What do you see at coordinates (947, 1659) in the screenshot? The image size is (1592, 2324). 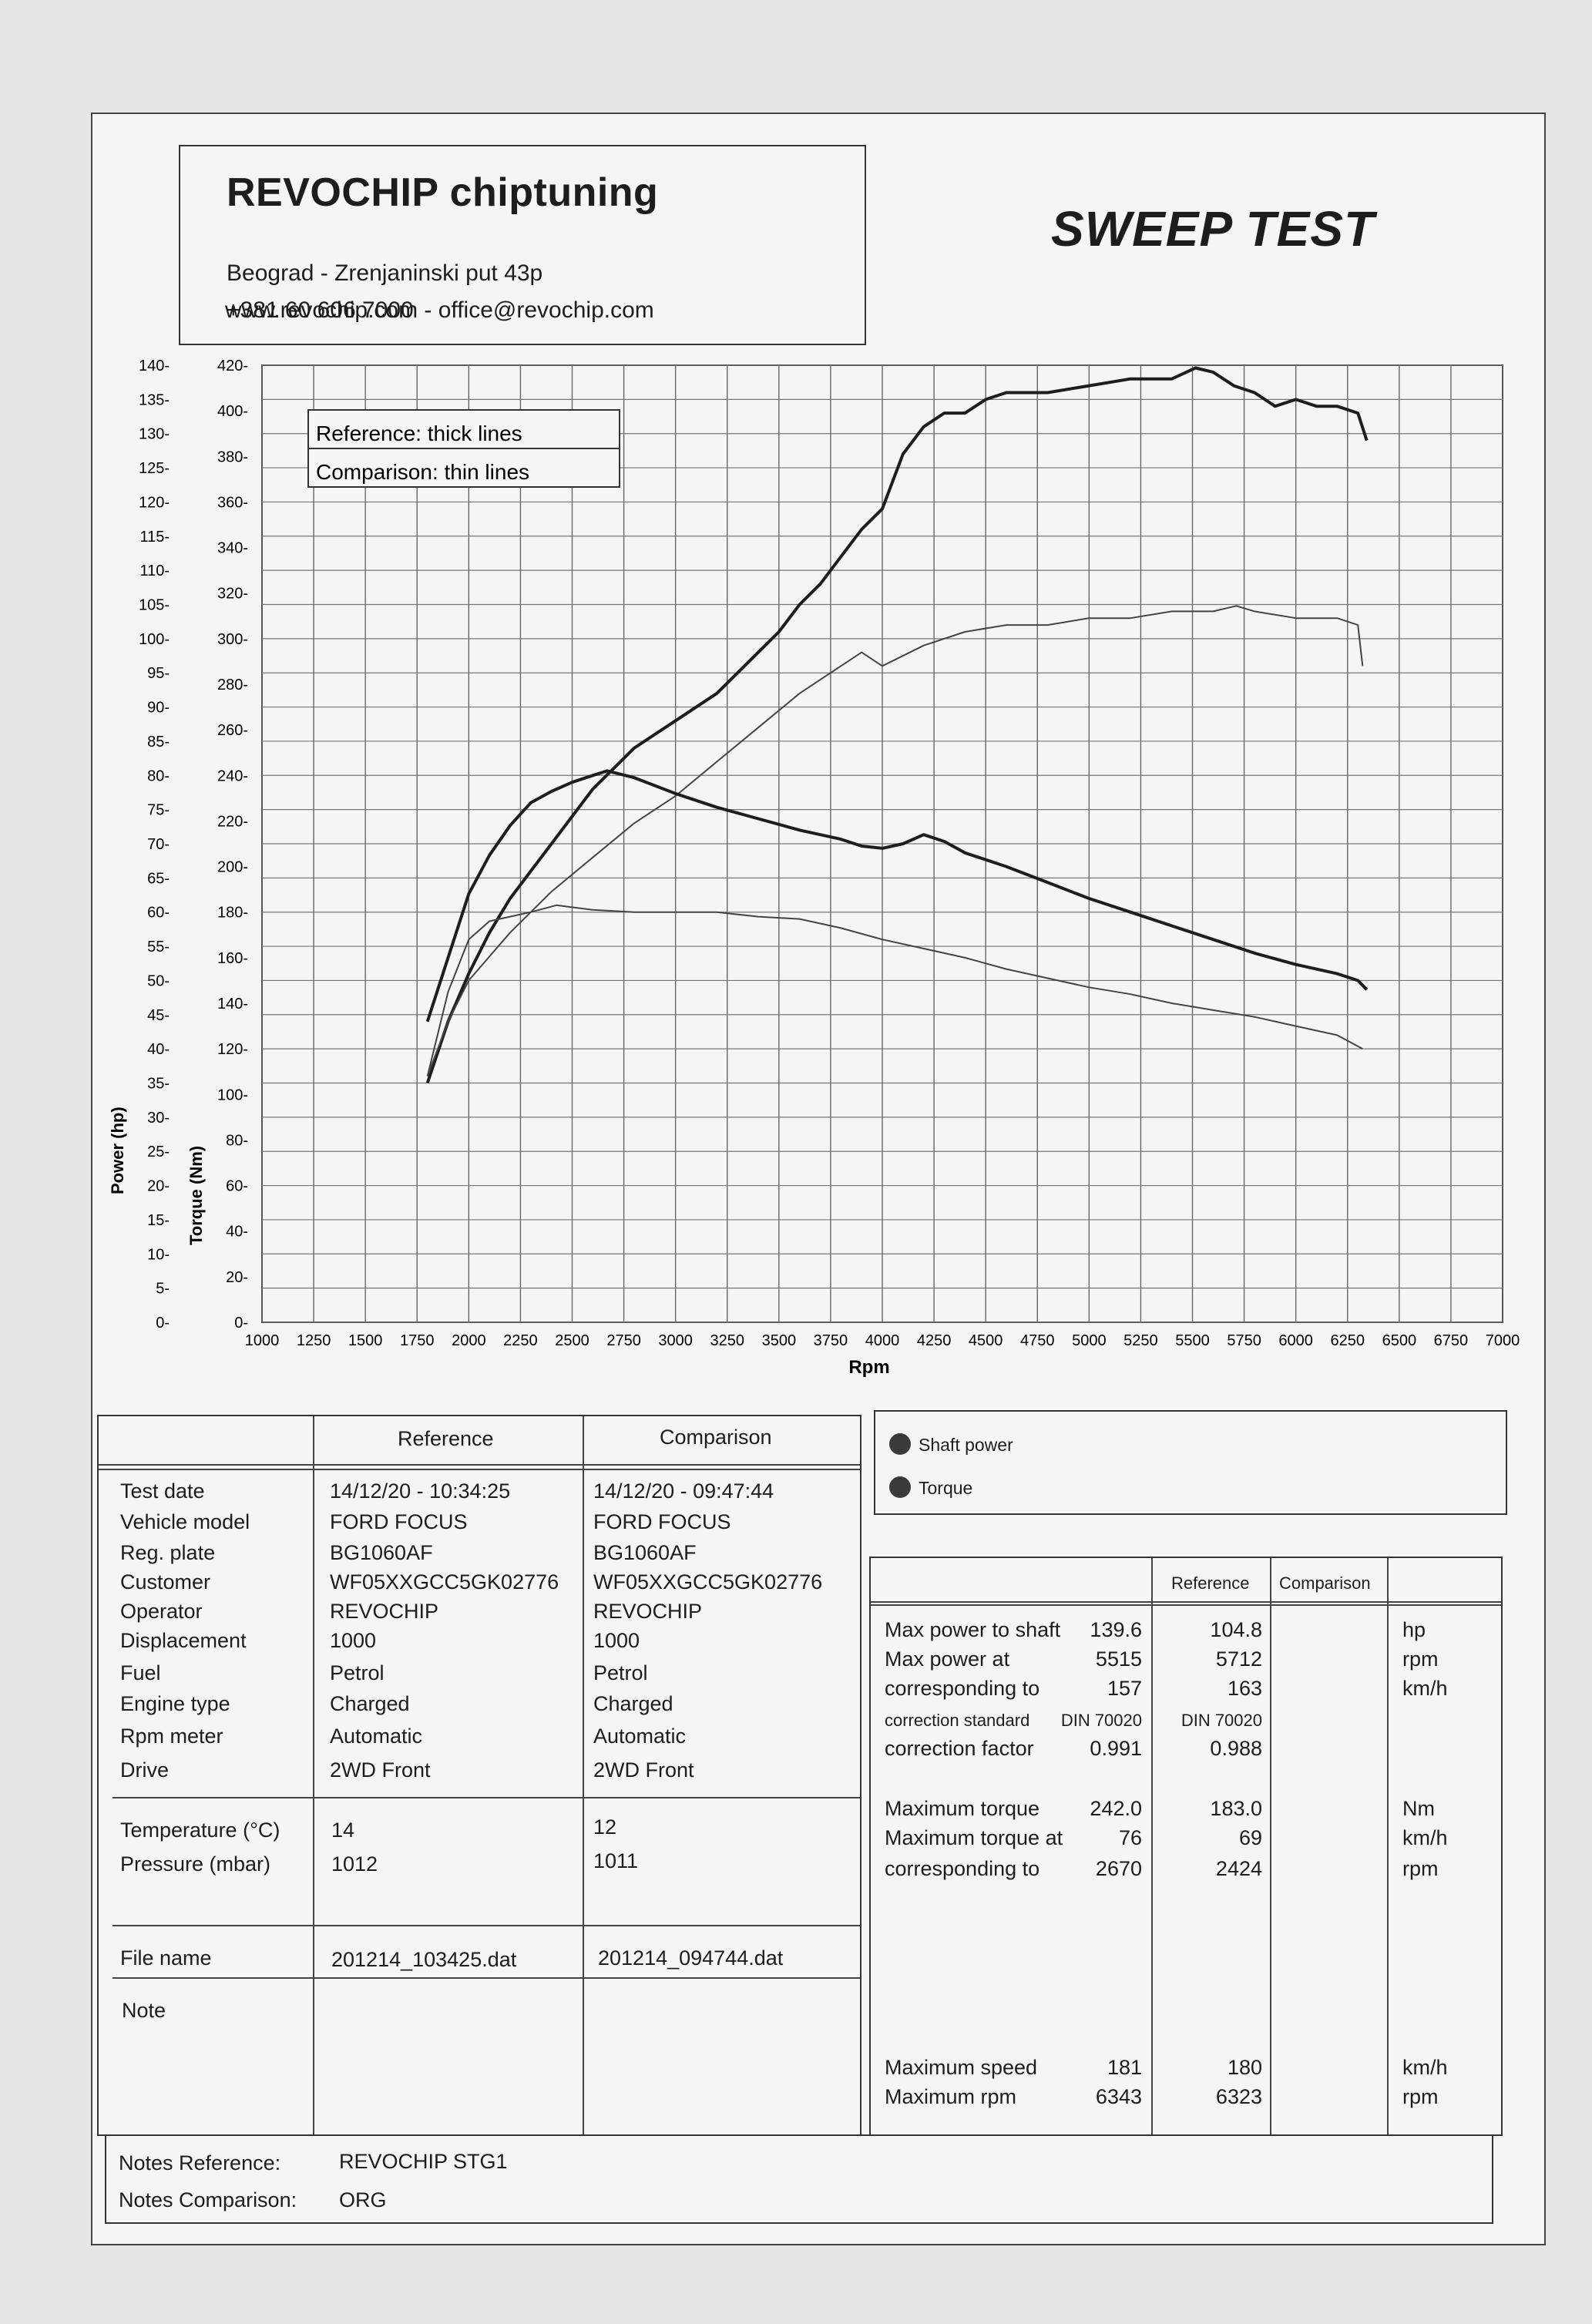 I see `result-label: Max power at` at bounding box center [947, 1659].